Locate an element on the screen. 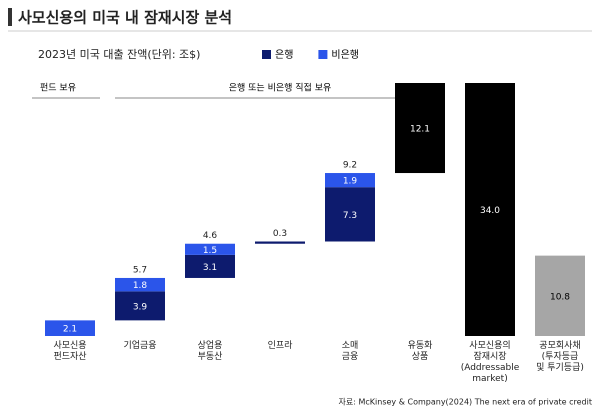 Image resolution: width=600 pixels, height=415 pixels. value-label: 12.1 is located at coordinates (420, 130).